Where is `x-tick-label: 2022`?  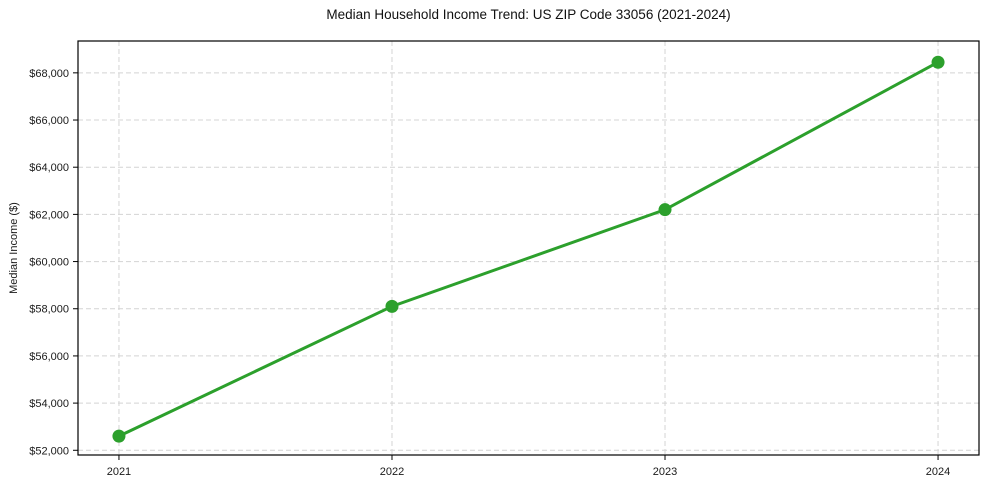 x-tick-label: 2022 is located at coordinates (392, 472).